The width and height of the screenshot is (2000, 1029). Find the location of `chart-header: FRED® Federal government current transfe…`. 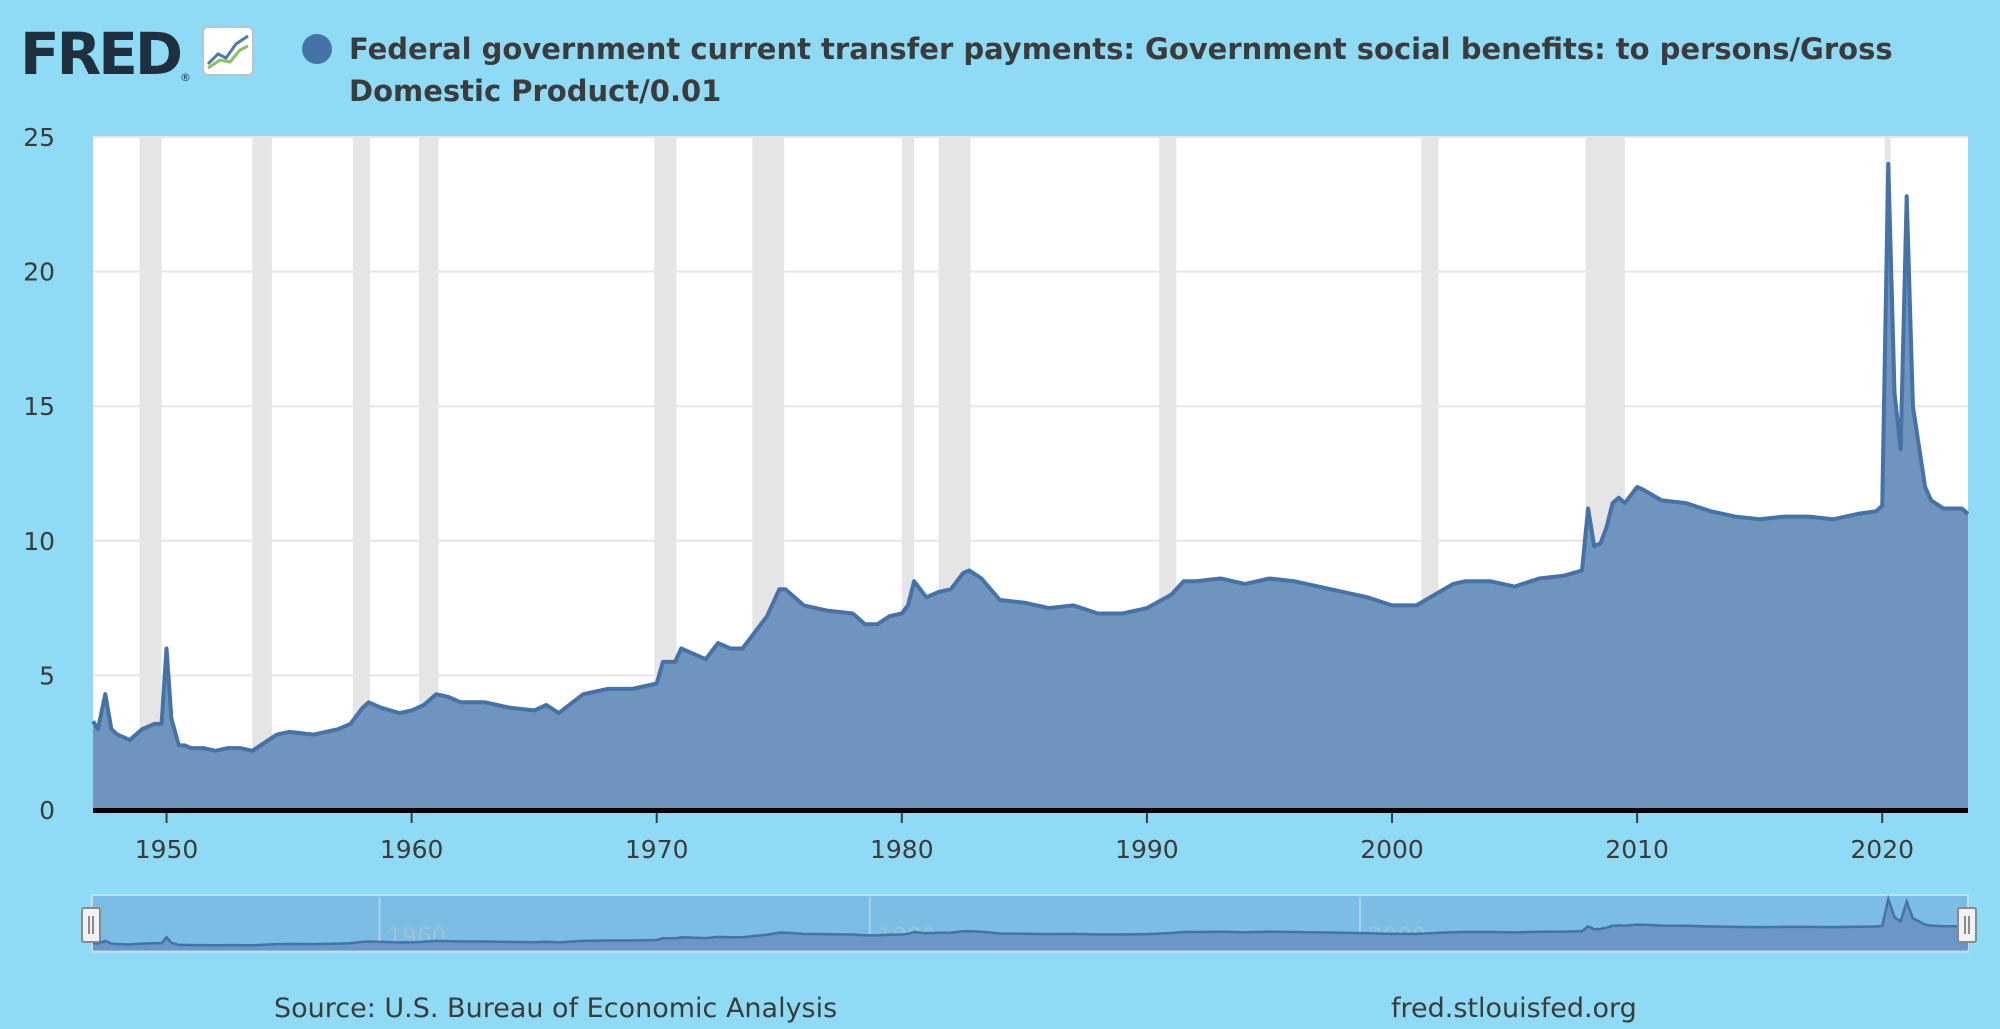

chart-header: FRED® Federal government current transfe… is located at coordinates (1000, 65).